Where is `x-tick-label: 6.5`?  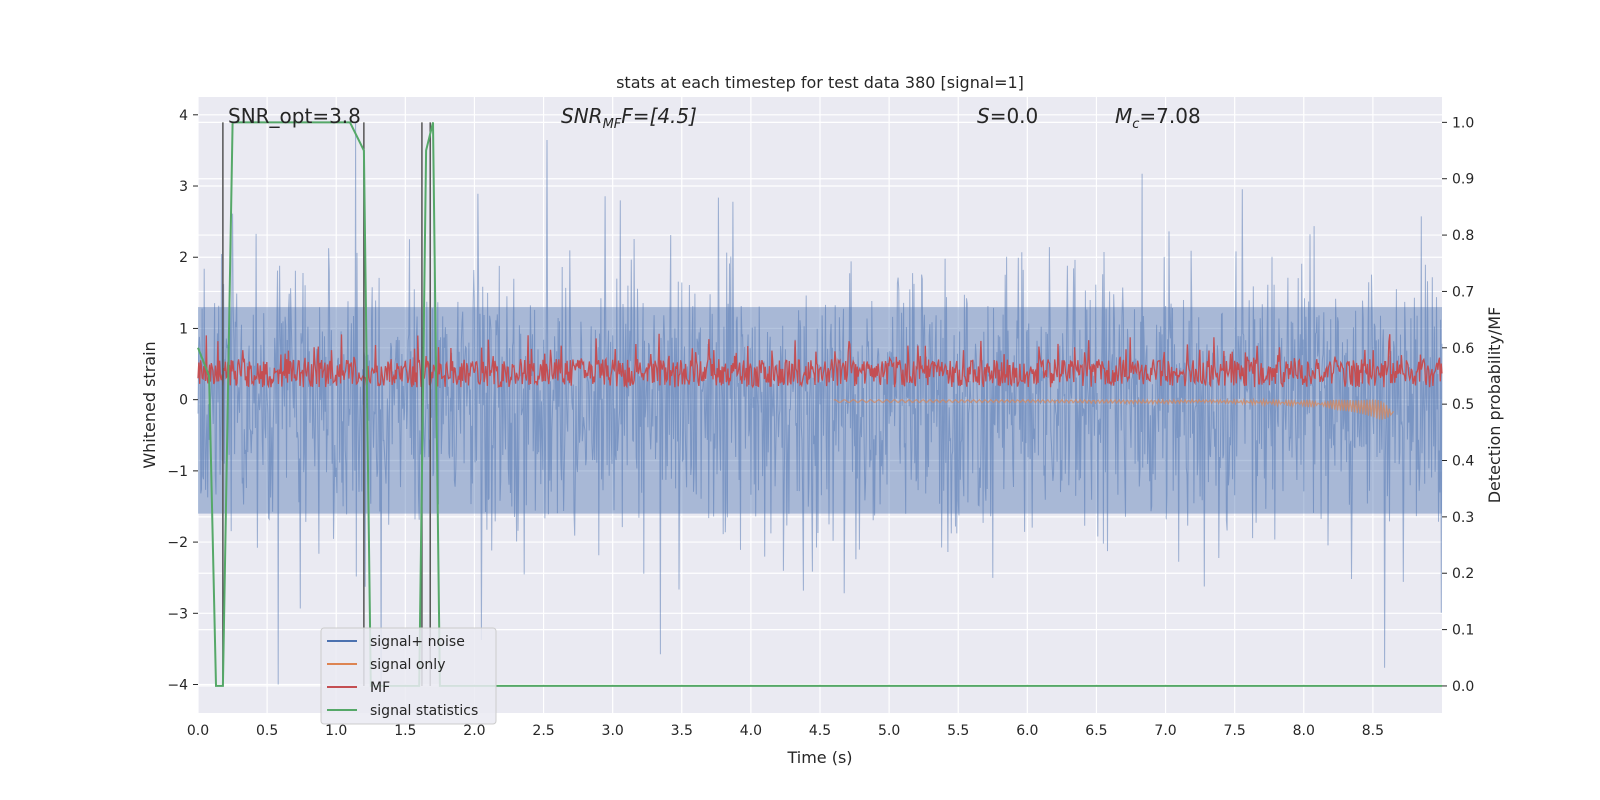
x-tick-label: 6.5 is located at coordinates (1096, 731).